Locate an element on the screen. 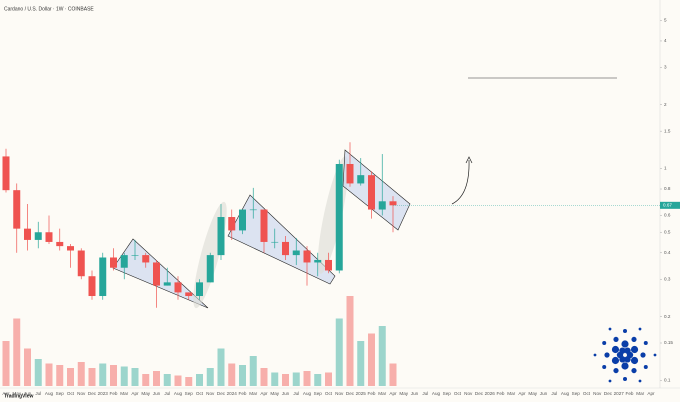  y-tick-label: 0.6 is located at coordinates (667, 215).